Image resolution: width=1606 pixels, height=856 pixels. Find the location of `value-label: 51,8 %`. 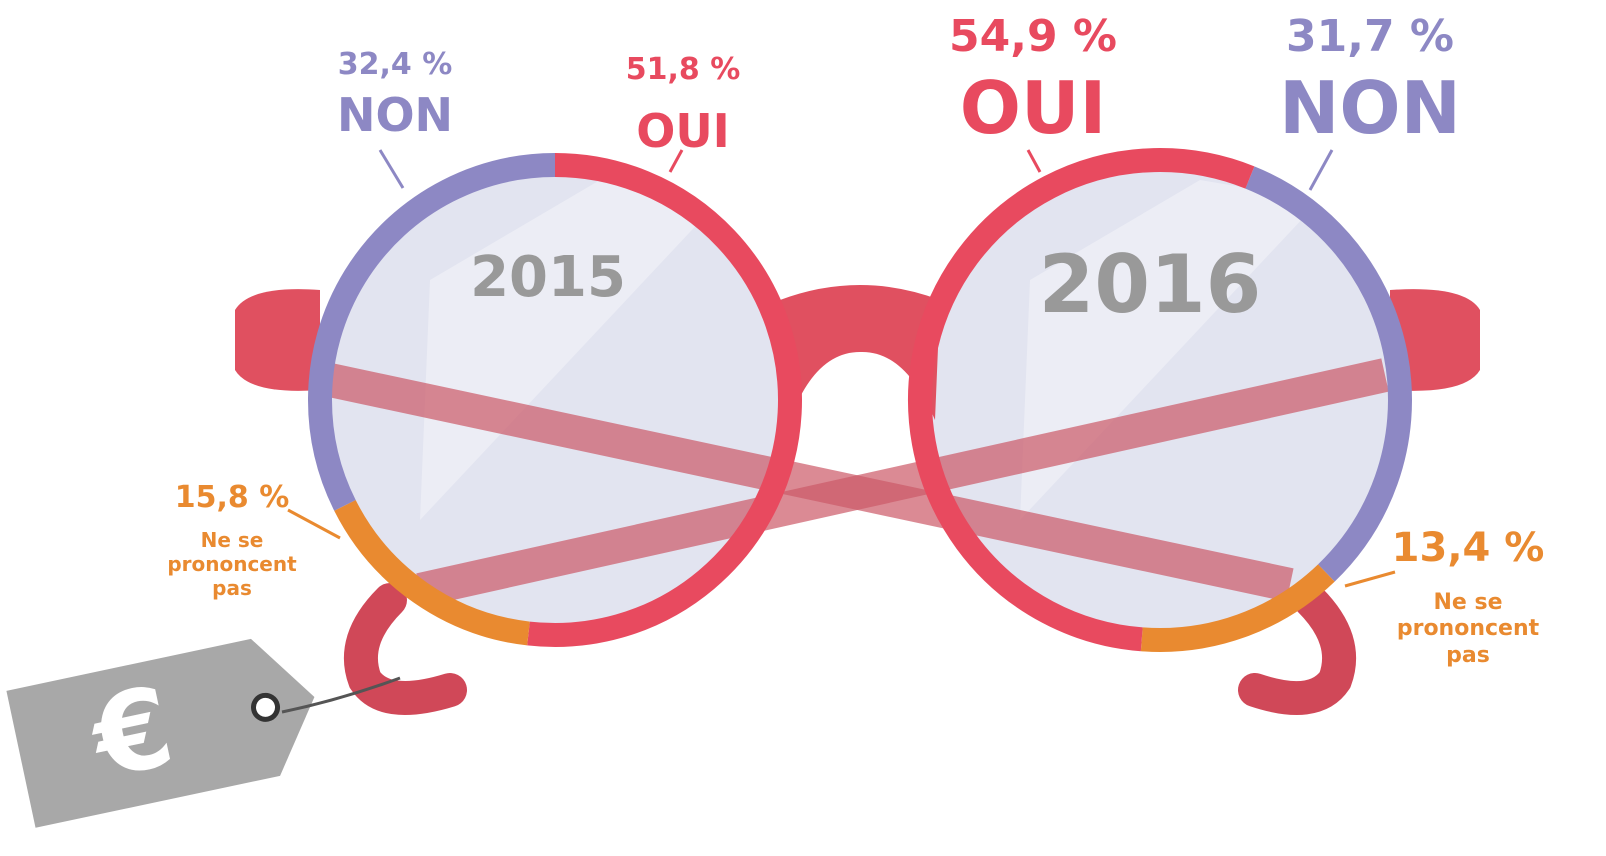

value-label: 51,8 % is located at coordinates (683, 69).